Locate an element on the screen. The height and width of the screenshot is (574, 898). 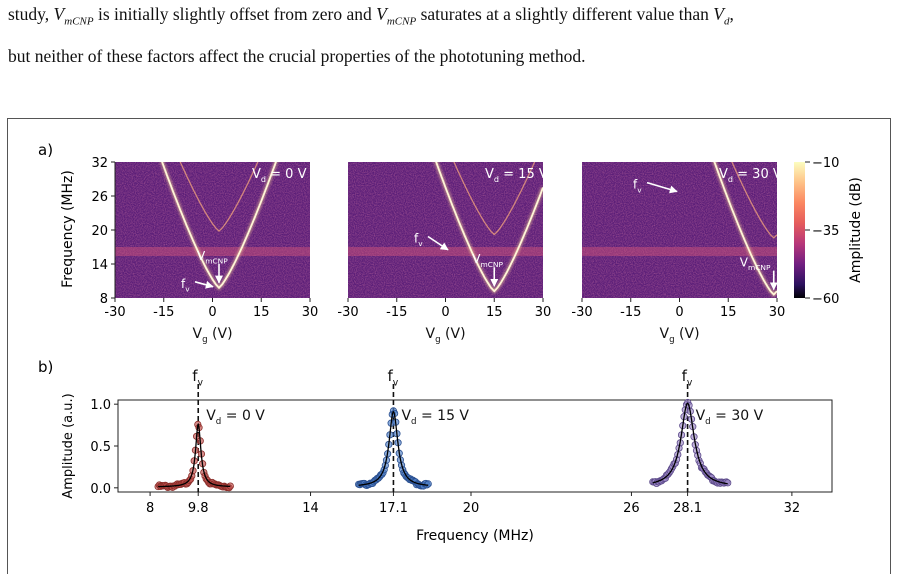
chart-xtick-label: 9.8 is located at coordinates (198, 508).